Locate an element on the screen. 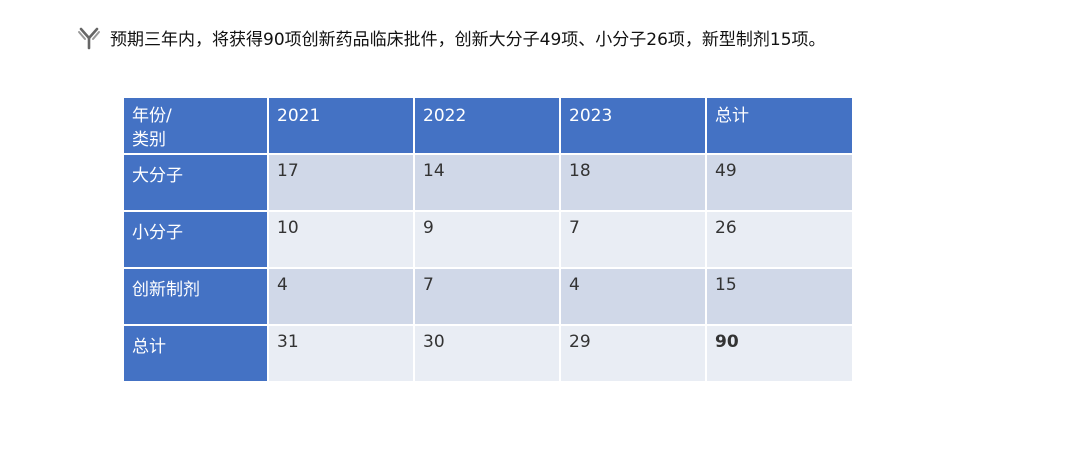  column-header: 2021 is located at coordinates (341, 125).